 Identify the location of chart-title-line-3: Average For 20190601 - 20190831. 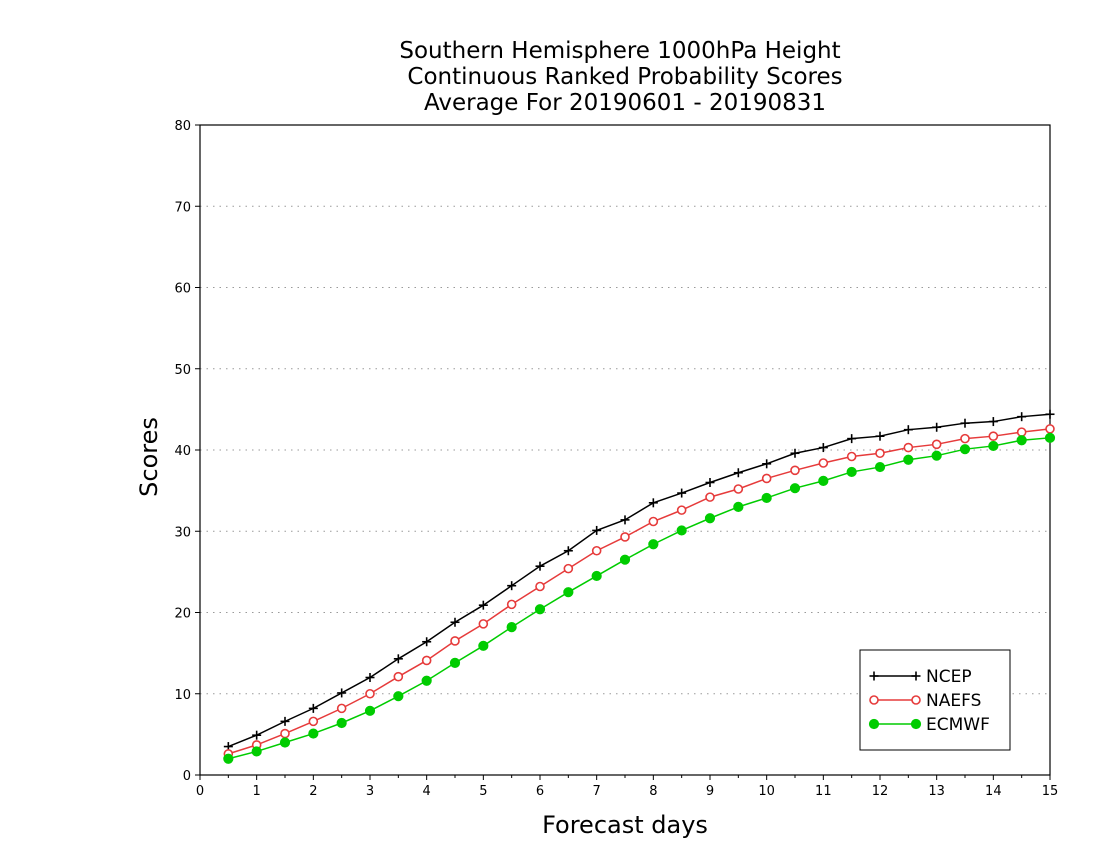
(625, 103).